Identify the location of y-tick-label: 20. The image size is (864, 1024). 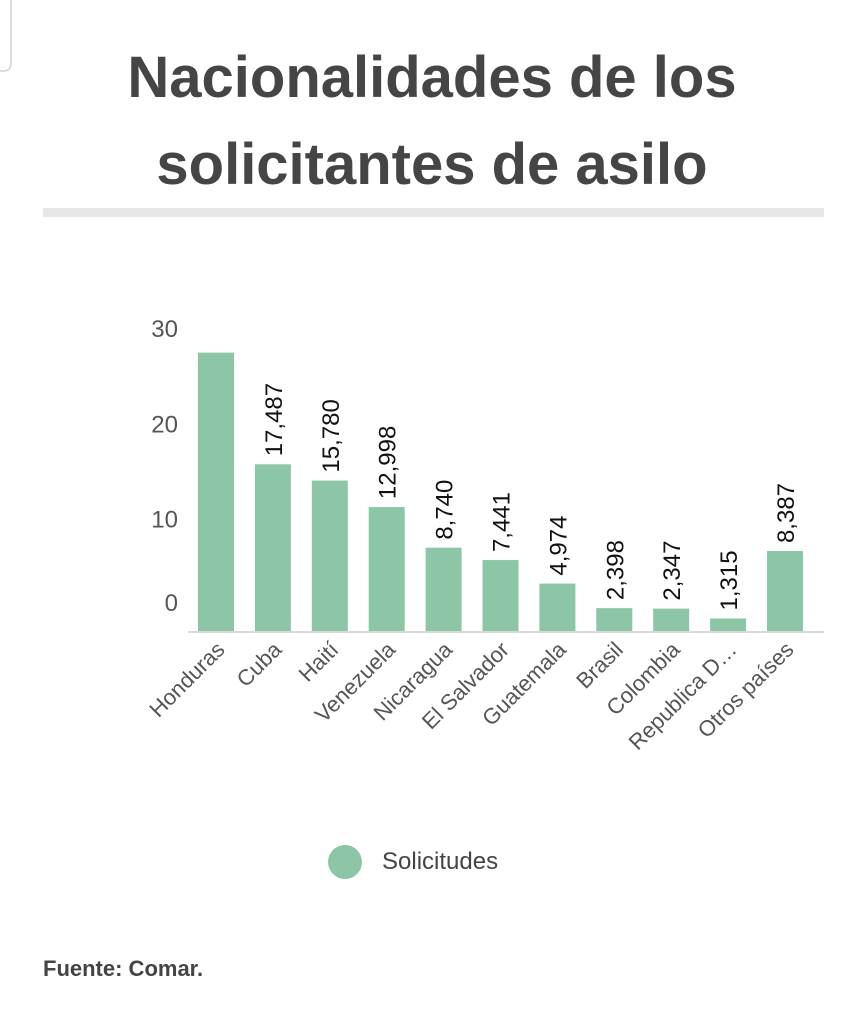
(164, 424).